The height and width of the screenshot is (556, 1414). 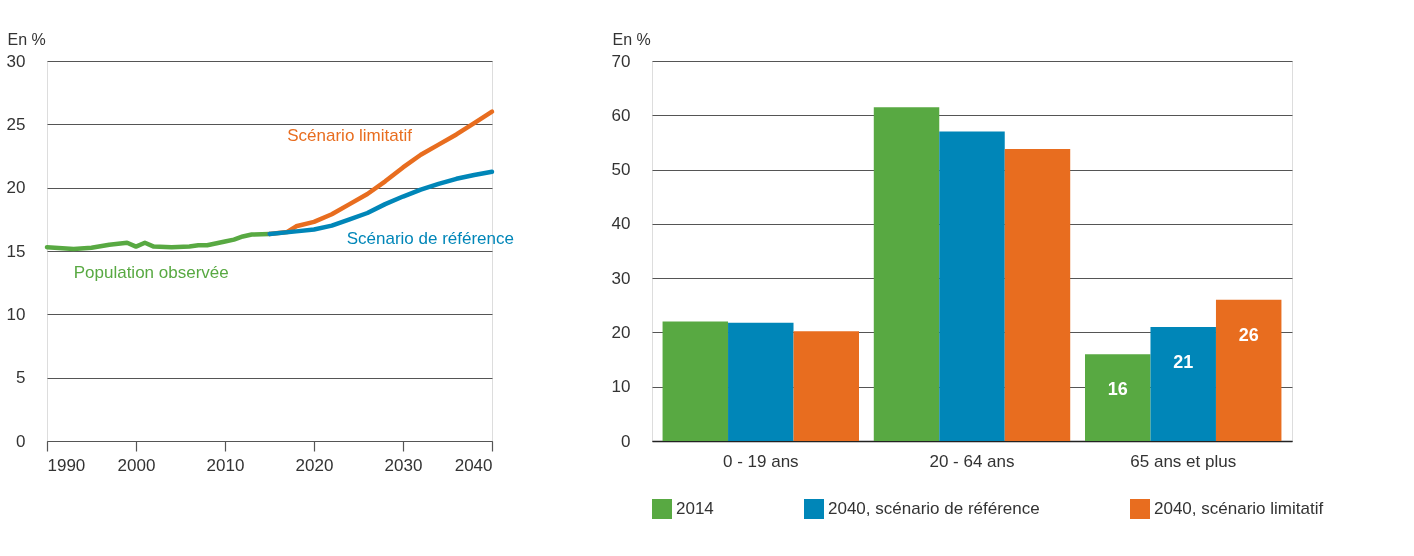 What do you see at coordinates (1117, 389) in the screenshot?
I see `data-label: 16` at bounding box center [1117, 389].